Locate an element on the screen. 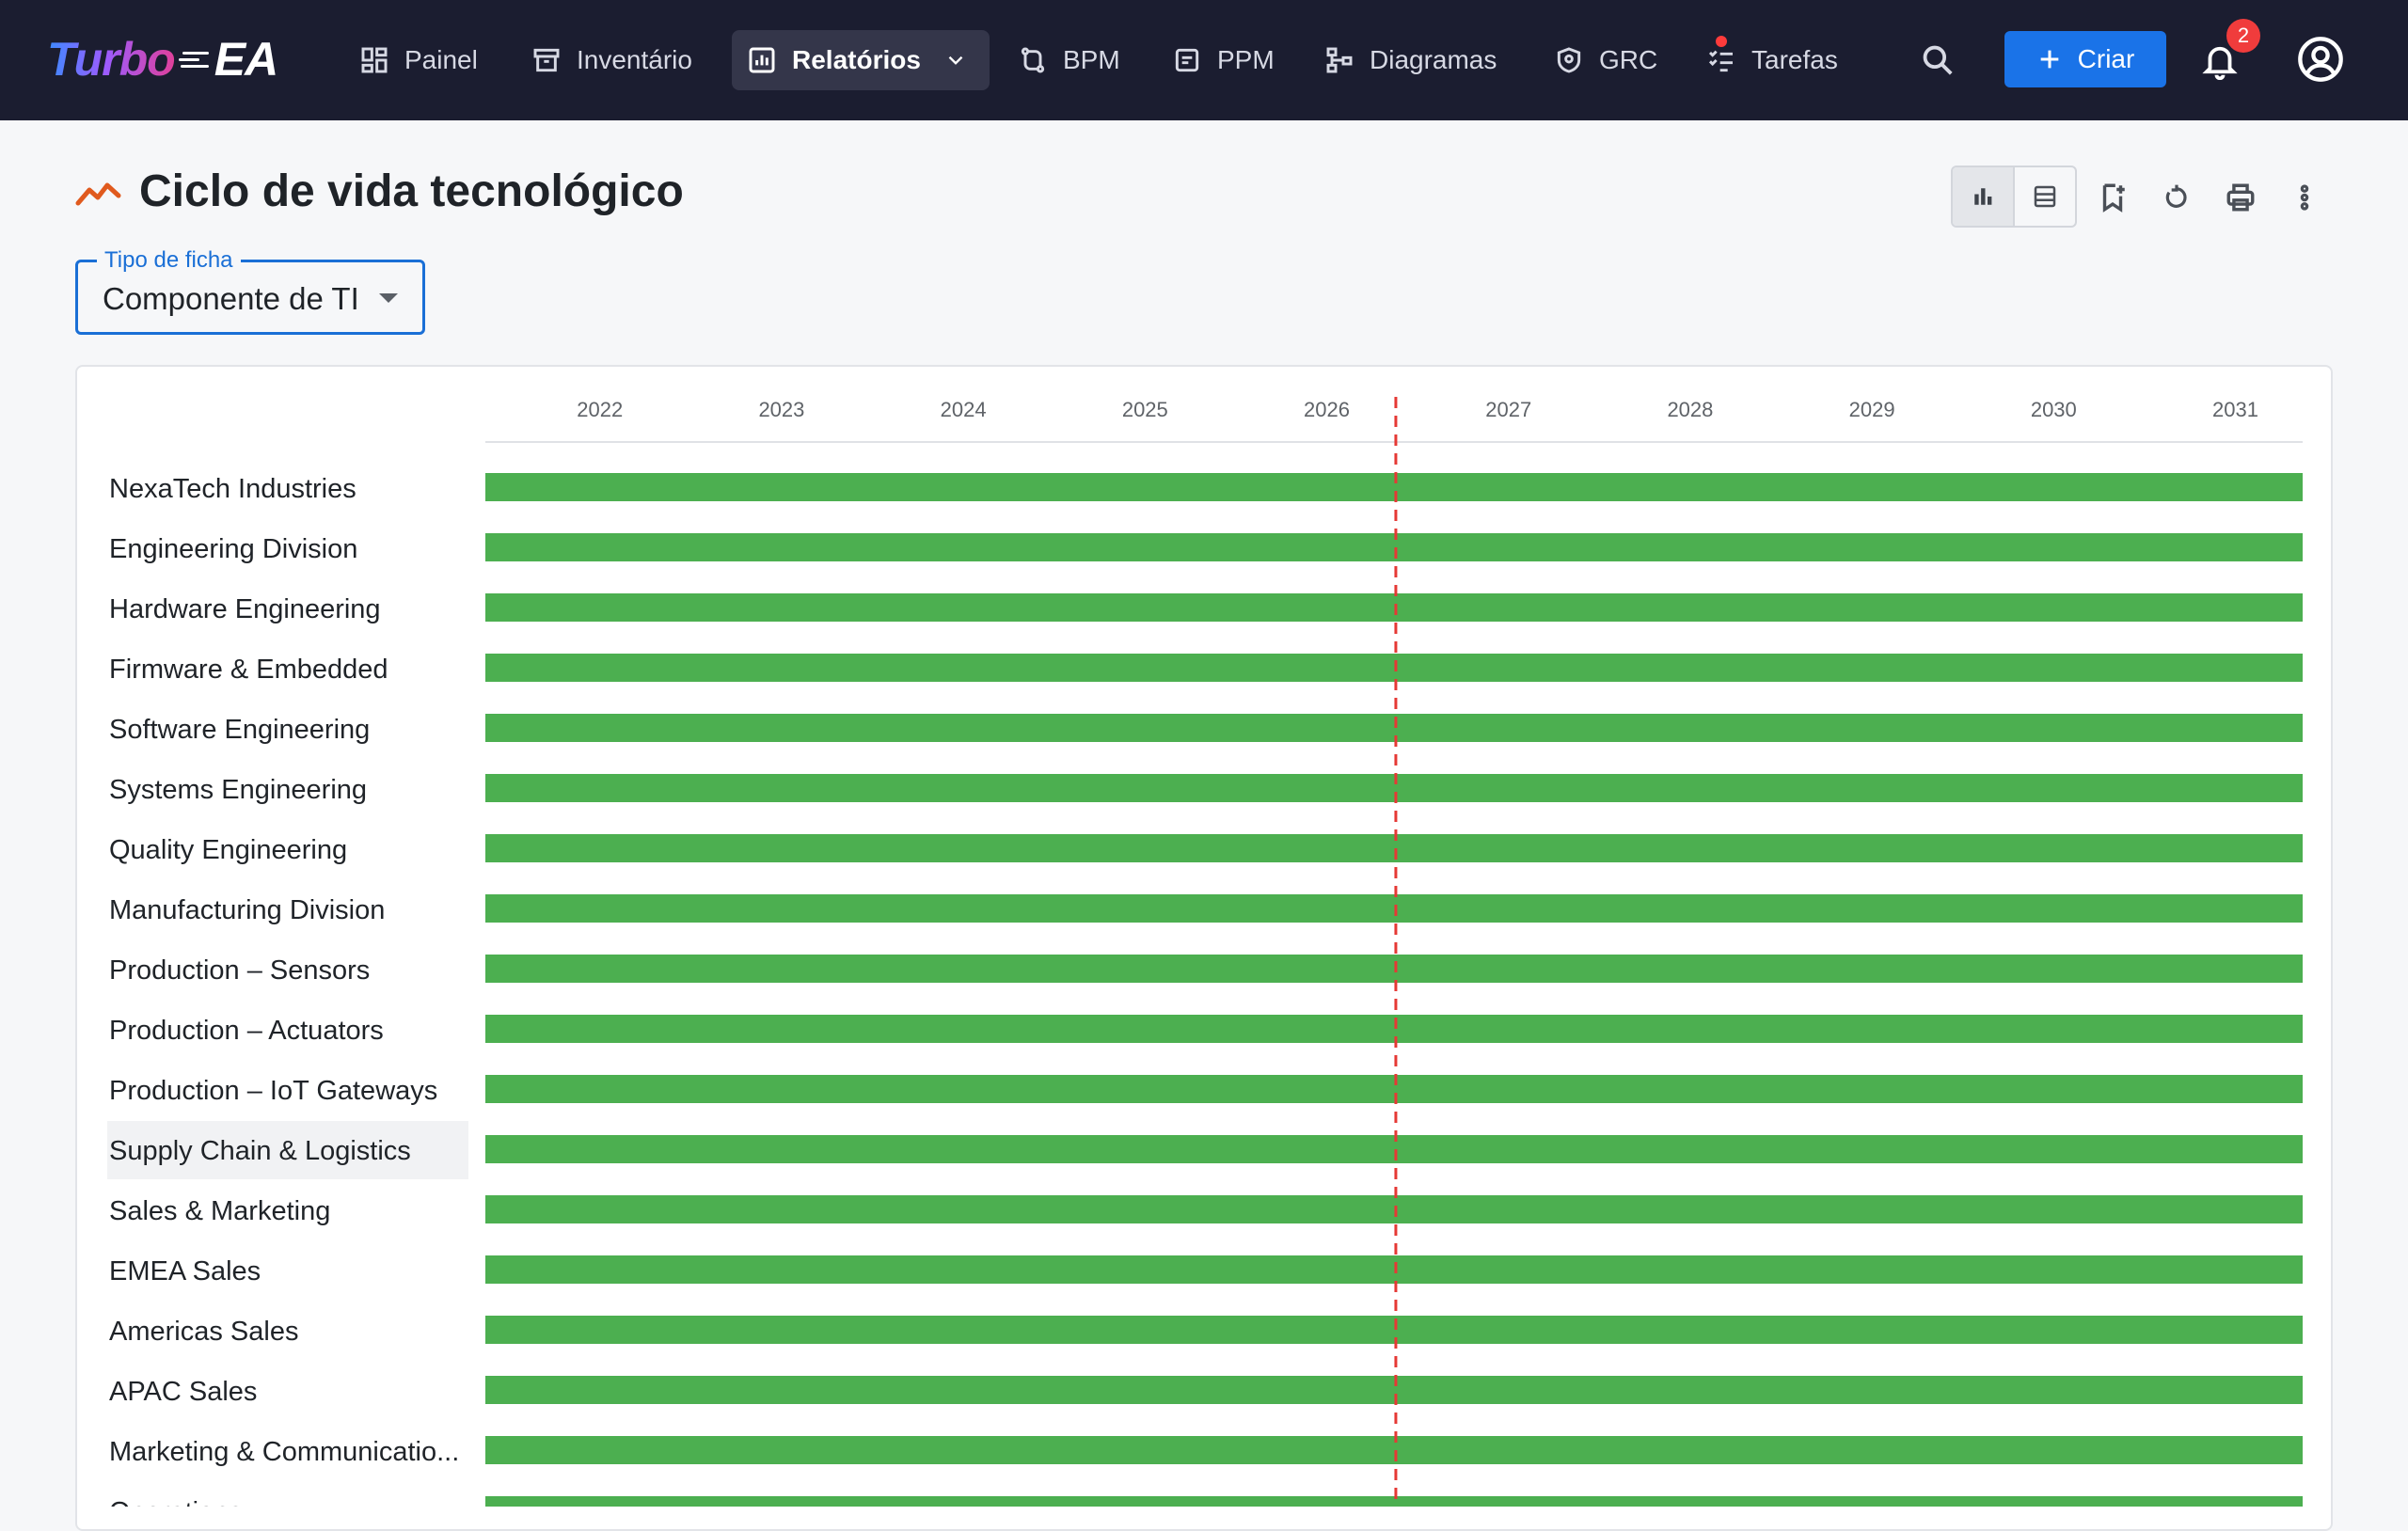 Image resolution: width=2408 pixels, height=1531 pixels. card-type-select-label: Tipo de ficha is located at coordinates (169, 260).